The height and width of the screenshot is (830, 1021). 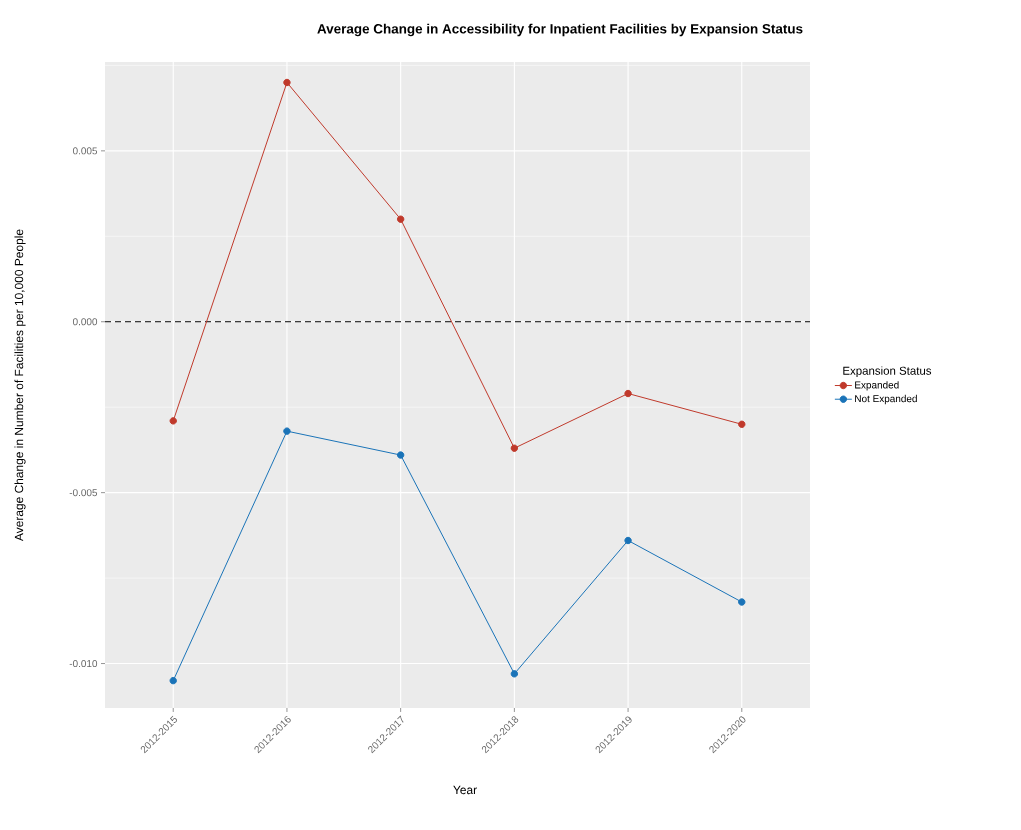 What do you see at coordinates (20, 385) in the screenshot?
I see `y-axis-title: Average Change in Number of Facilities per 10,000 People` at bounding box center [20, 385].